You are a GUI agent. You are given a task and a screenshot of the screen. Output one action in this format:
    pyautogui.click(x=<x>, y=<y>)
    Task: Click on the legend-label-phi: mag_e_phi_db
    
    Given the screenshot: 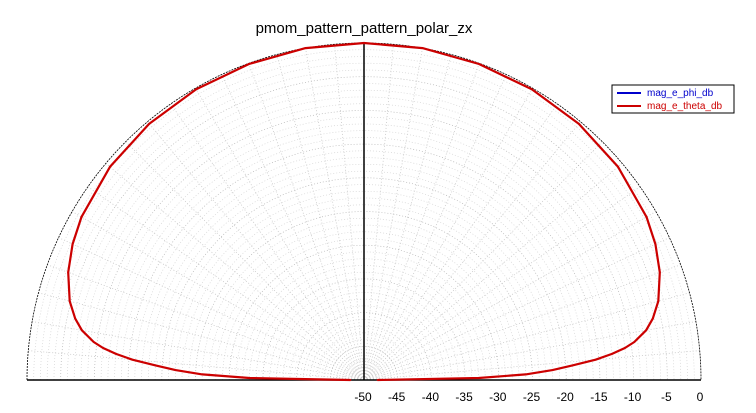 What is the action you would take?
    pyautogui.click(x=680, y=93)
    